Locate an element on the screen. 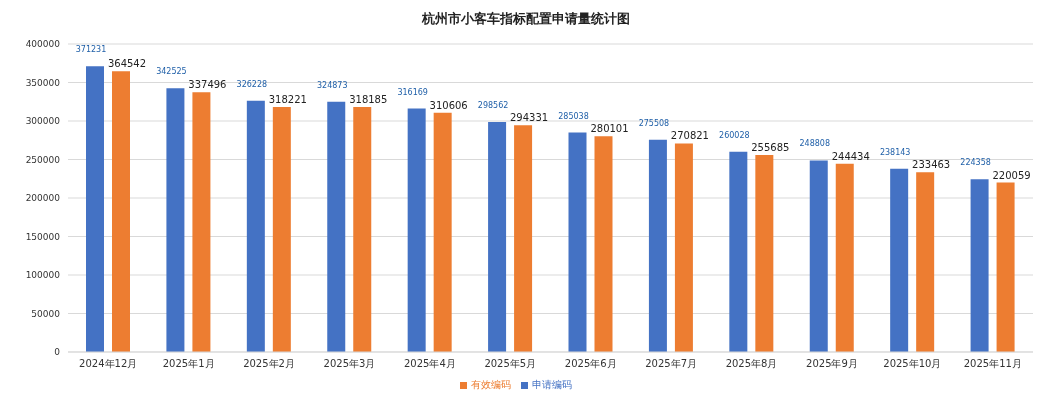  data-label: 220059 is located at coordinates (1011, 175).